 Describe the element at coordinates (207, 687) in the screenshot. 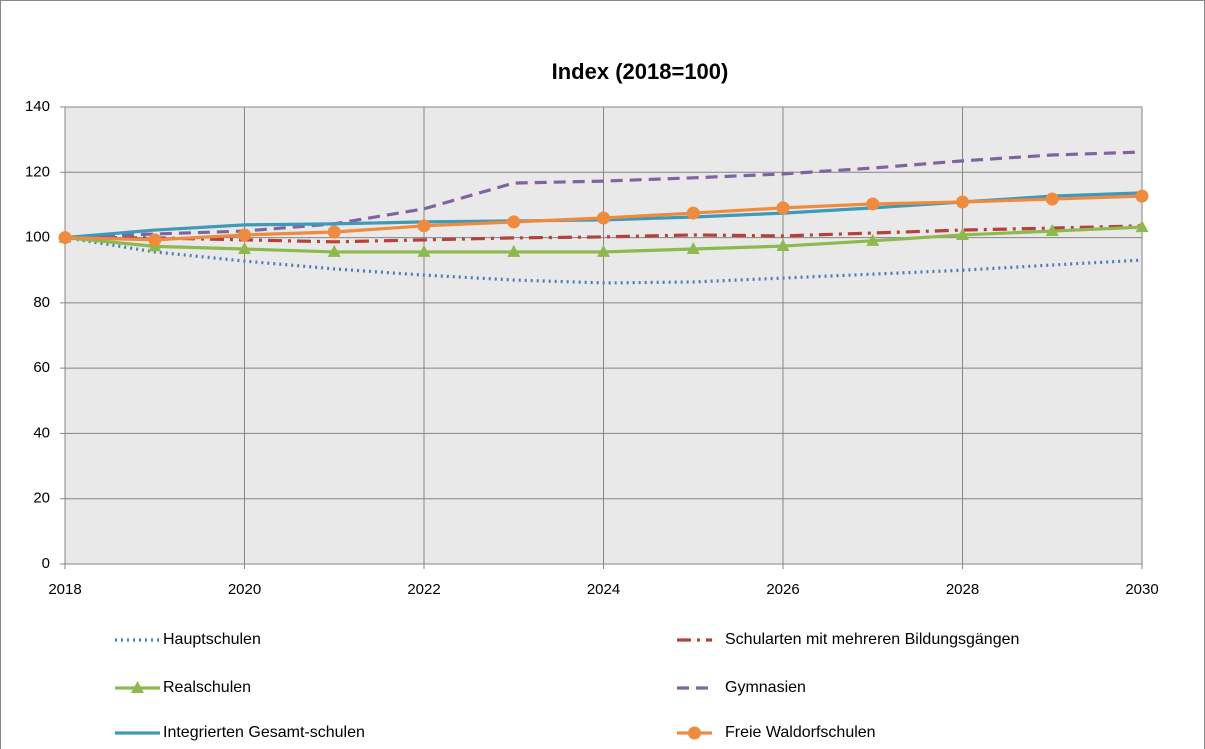

I see `legend-label: Realschulen` at that location.